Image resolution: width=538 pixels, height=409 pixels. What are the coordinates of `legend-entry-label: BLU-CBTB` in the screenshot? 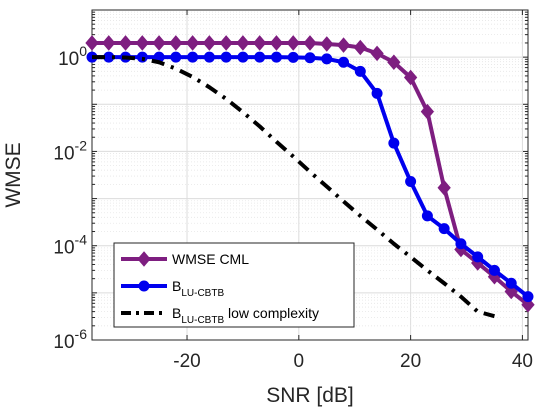 It's located at (198, 288).